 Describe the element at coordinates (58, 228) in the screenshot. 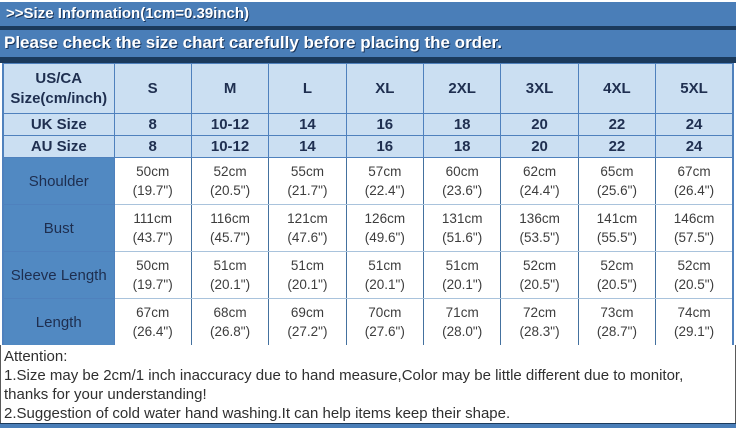

I see `bust-label: Bust` at that location.